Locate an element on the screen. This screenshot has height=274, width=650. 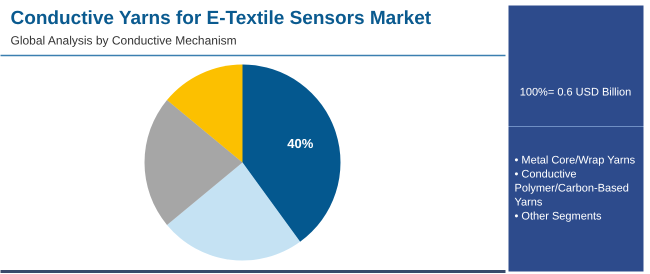
text: • Metal Core/Wrap Yarns is located at coordinates (575, 160).